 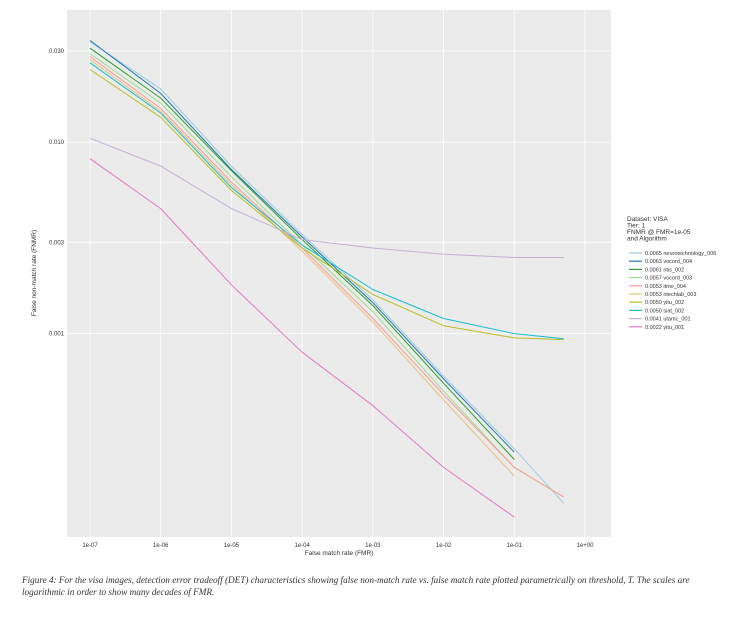 What do you see at coordinates (57, 193) in the screenshot?
I see `y-axis-ticks: 0.001 0.003 0.010 0.030` at bounding box center [57, 193].